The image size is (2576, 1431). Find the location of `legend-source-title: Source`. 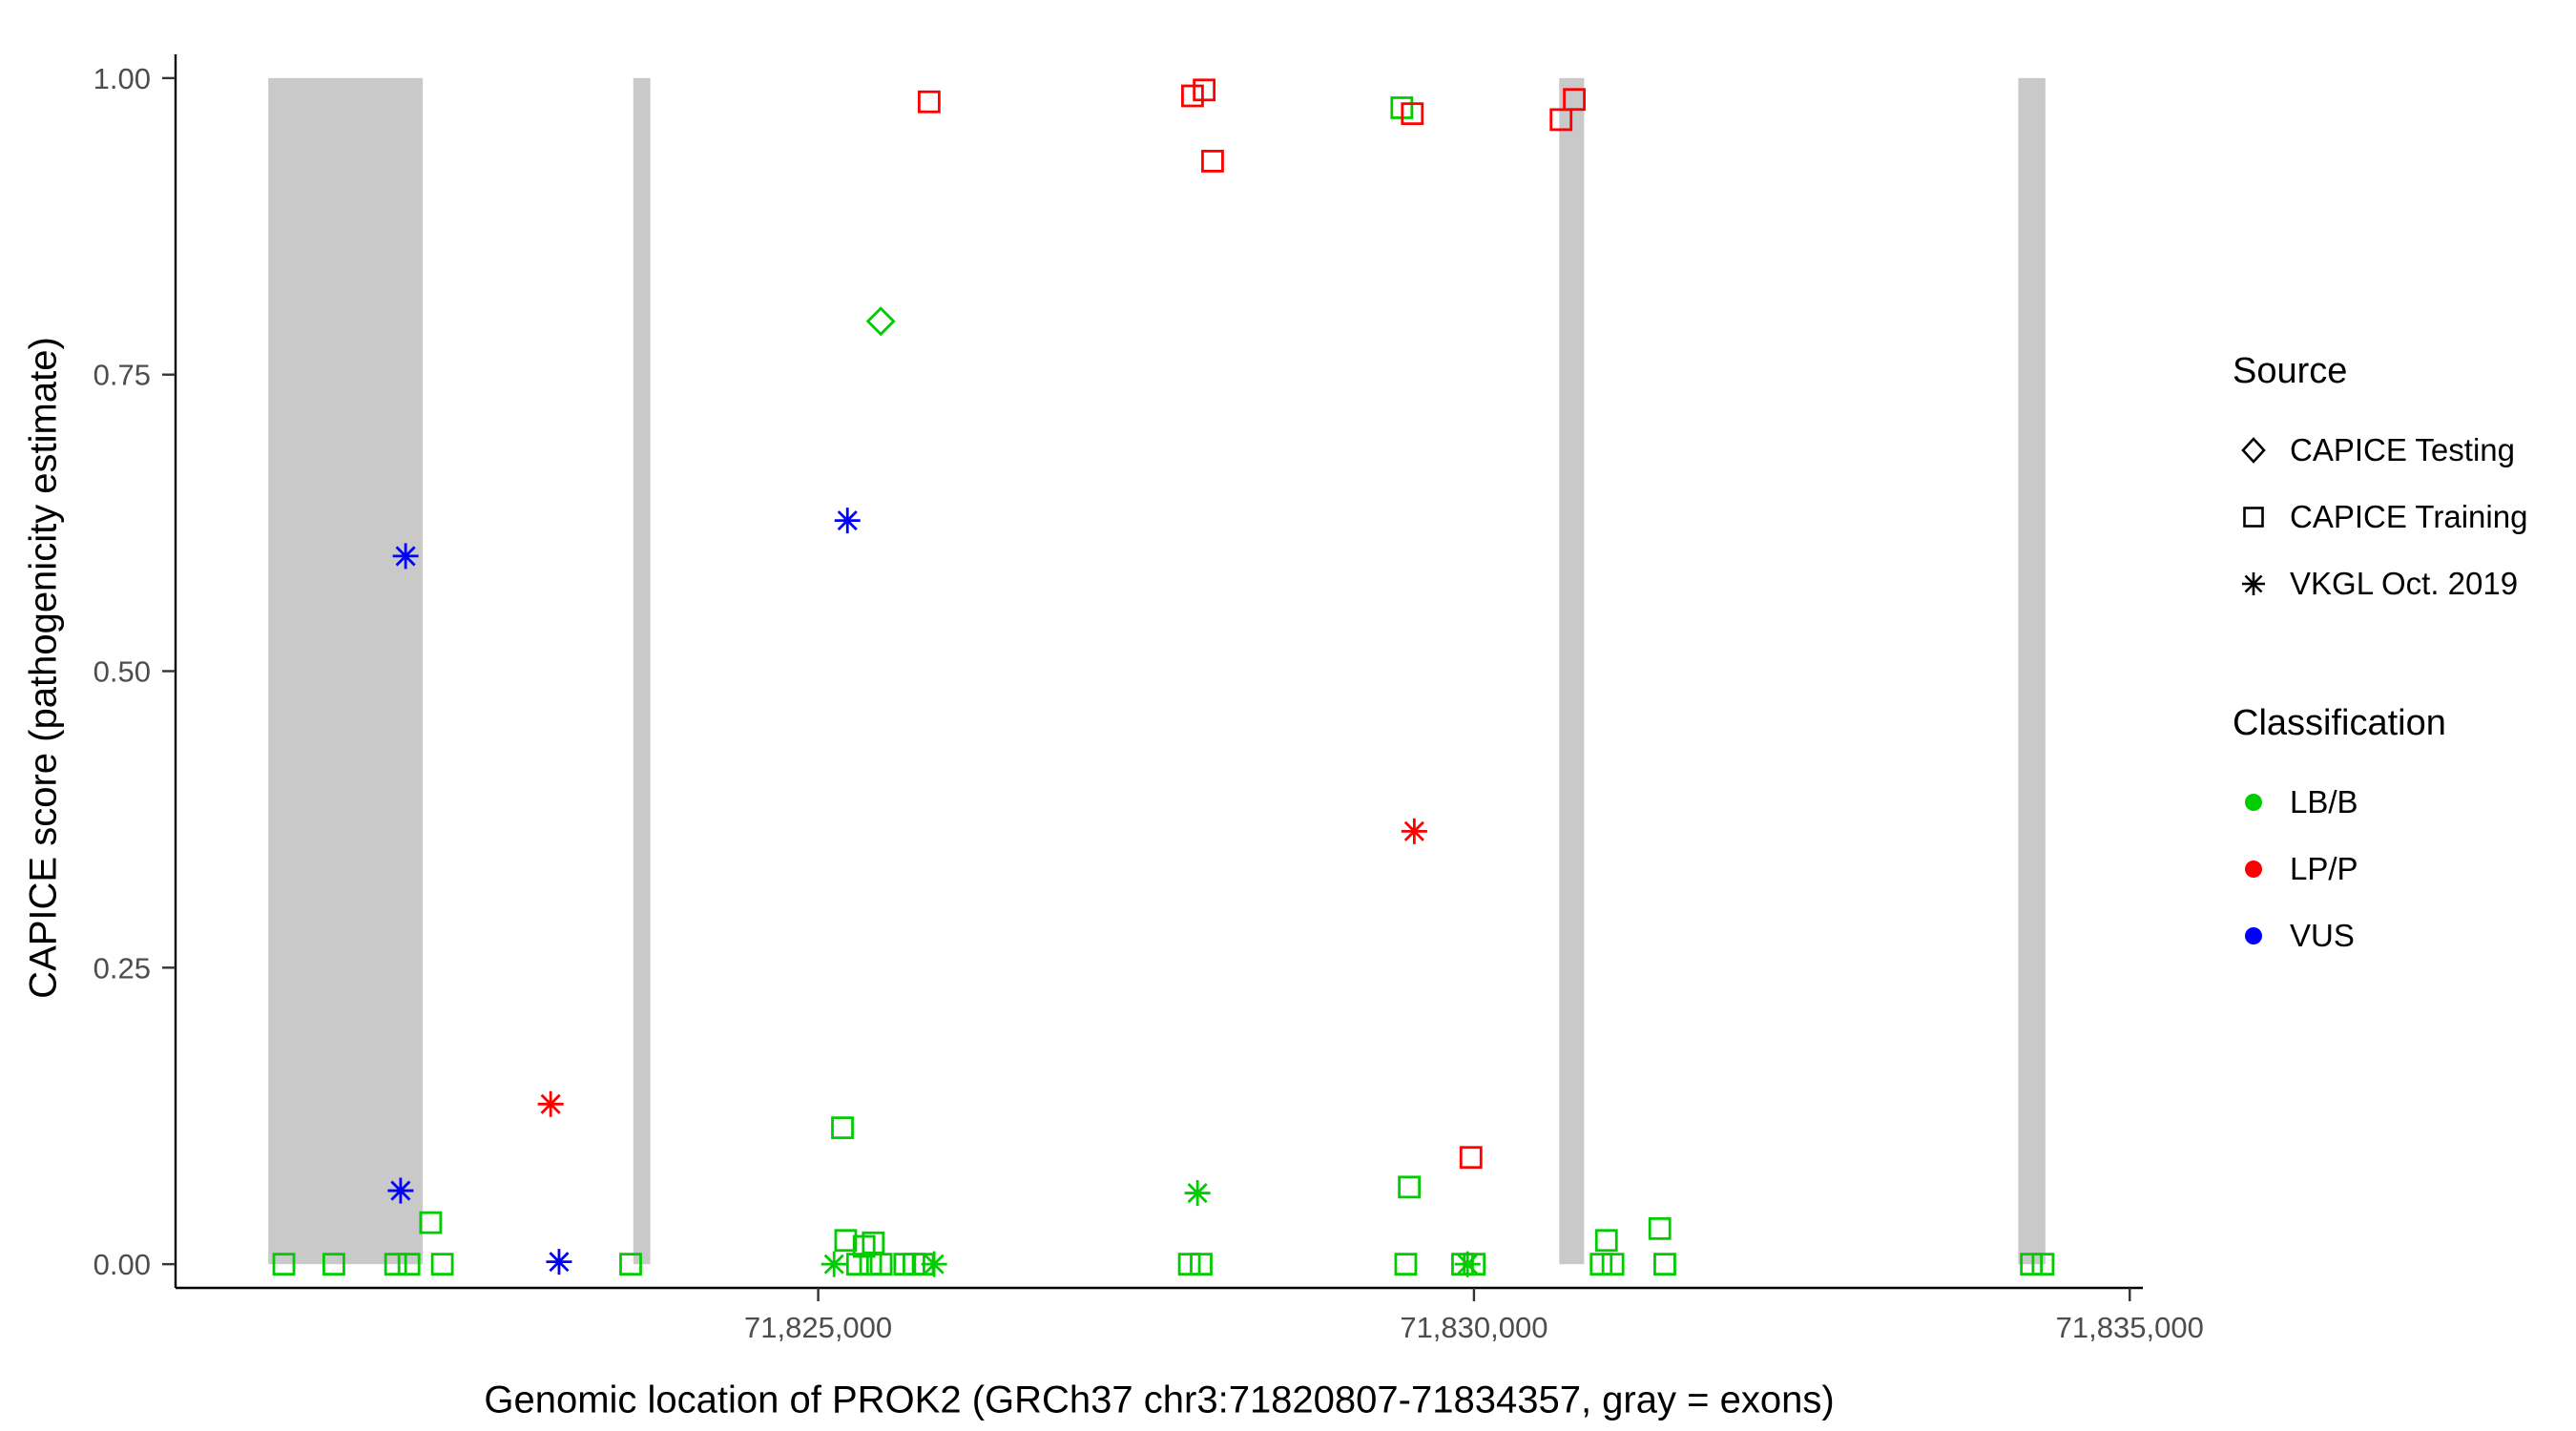

legend-source-title: Source is located at coordinates (2290, 371).